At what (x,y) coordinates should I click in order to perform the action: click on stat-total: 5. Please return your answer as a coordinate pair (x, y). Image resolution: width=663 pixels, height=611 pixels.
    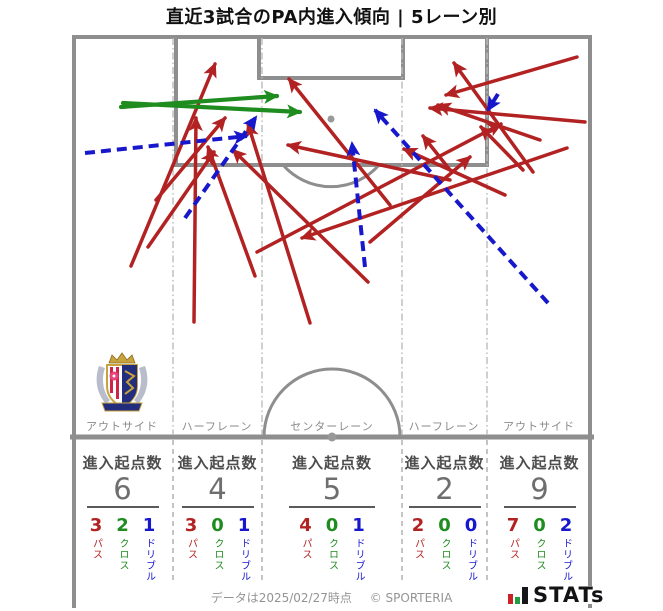
    Looking at the image, I should click on (332, 489).